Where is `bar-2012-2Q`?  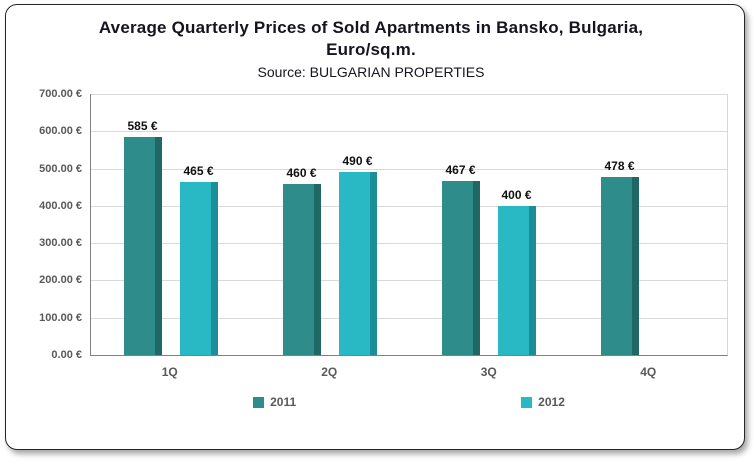 bar-2012-2Q is located at coordinates (357, 263).